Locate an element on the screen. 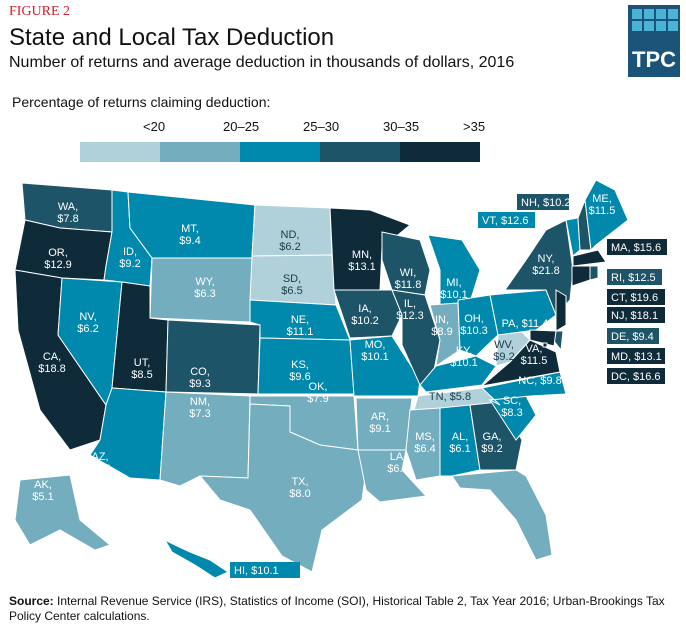  state-ct is located at coordinates (581, 276).